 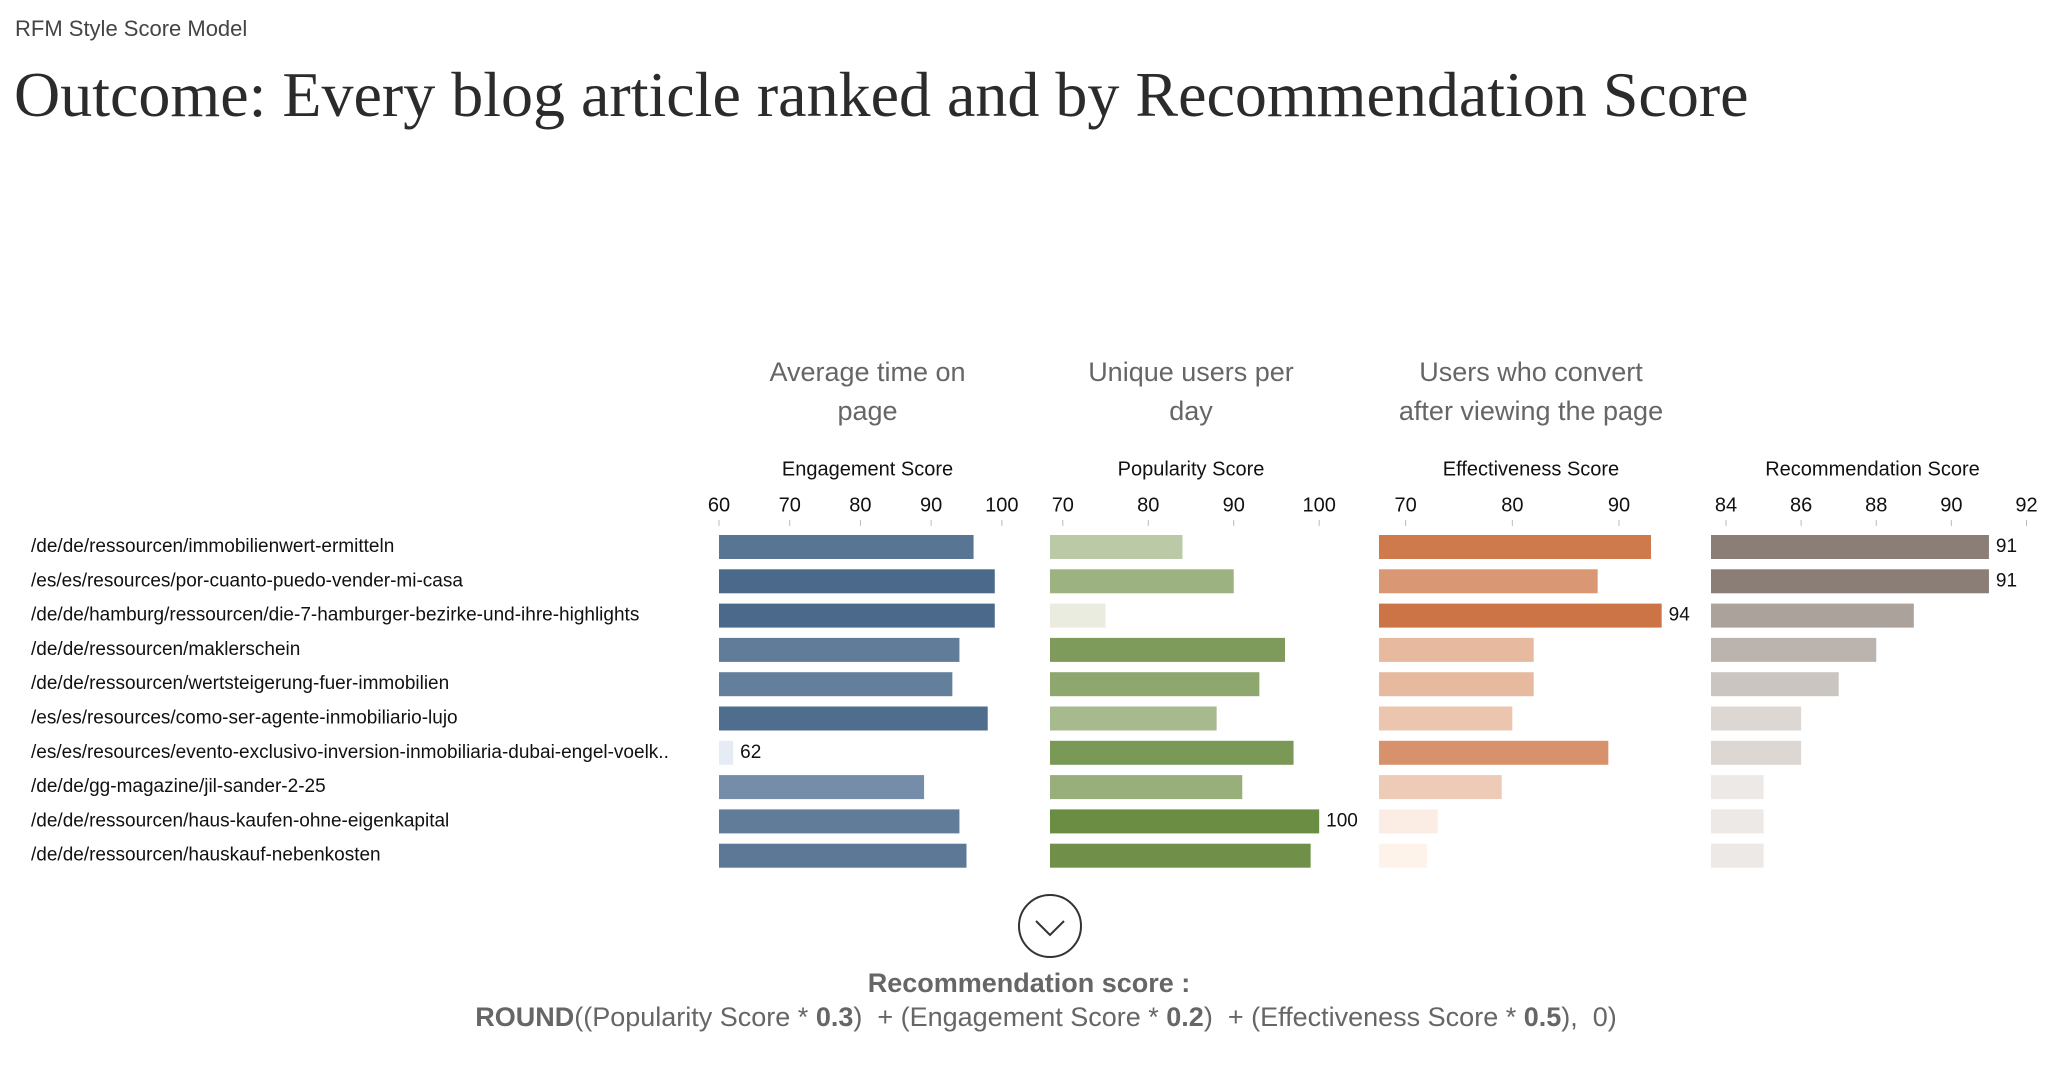 What do you see at coordinates (1010, 1017) in the screenshot?
I see `formula-part: ) + (Engagement Score *` at bounding box center [1010, 1017].